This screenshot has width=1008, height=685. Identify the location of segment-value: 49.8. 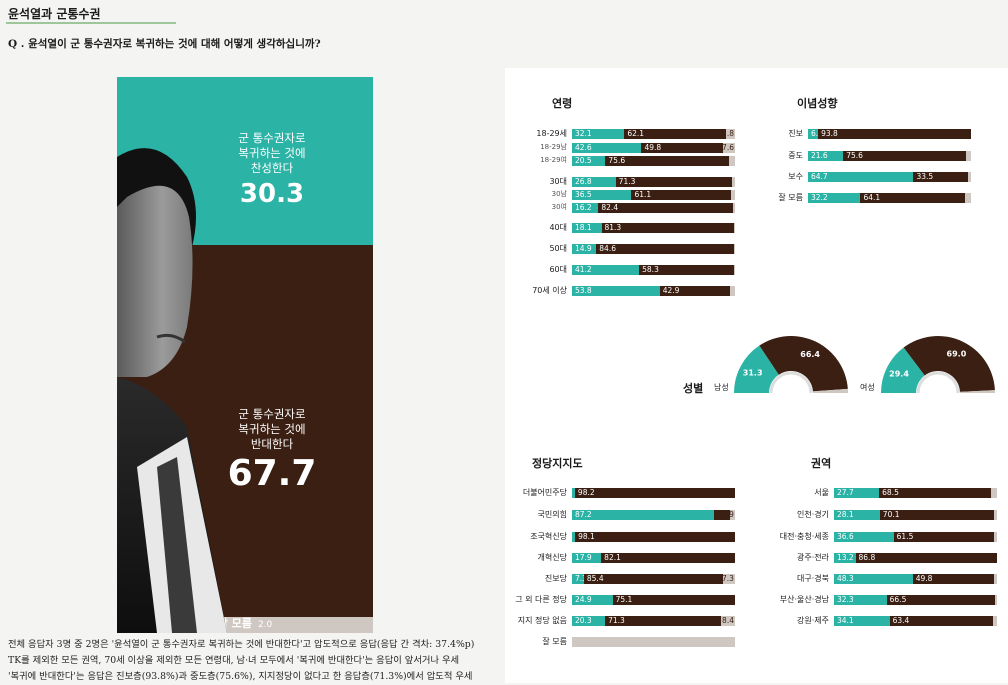
(924, 578).